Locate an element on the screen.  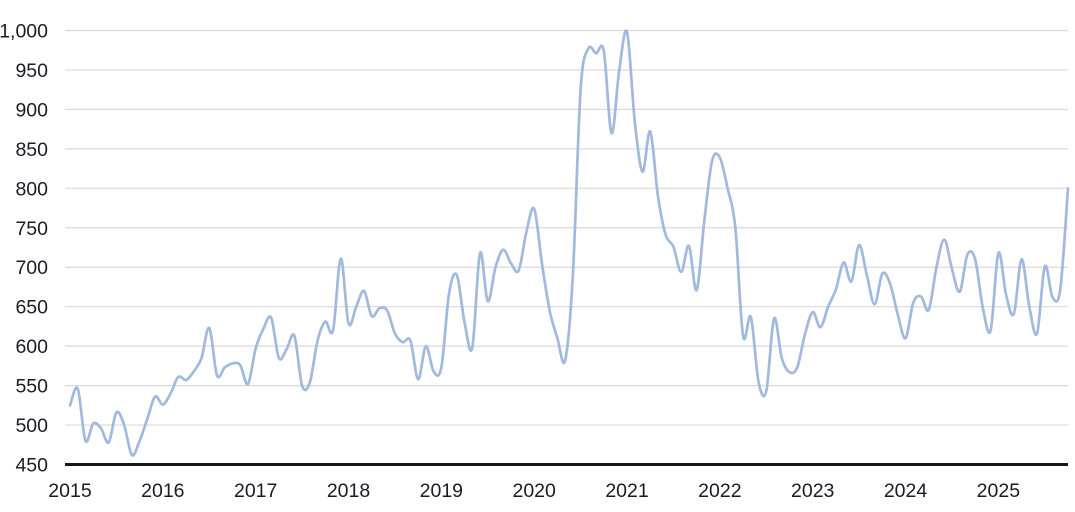
x-axis-label: 2019 is located at coordinates (441, 491).